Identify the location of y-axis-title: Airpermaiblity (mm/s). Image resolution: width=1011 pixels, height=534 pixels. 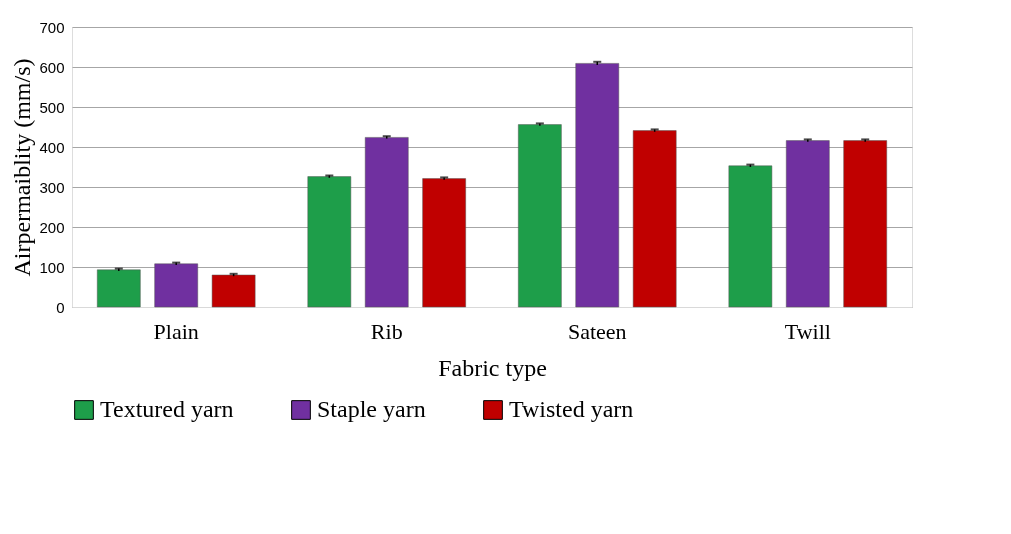
(22, 167).